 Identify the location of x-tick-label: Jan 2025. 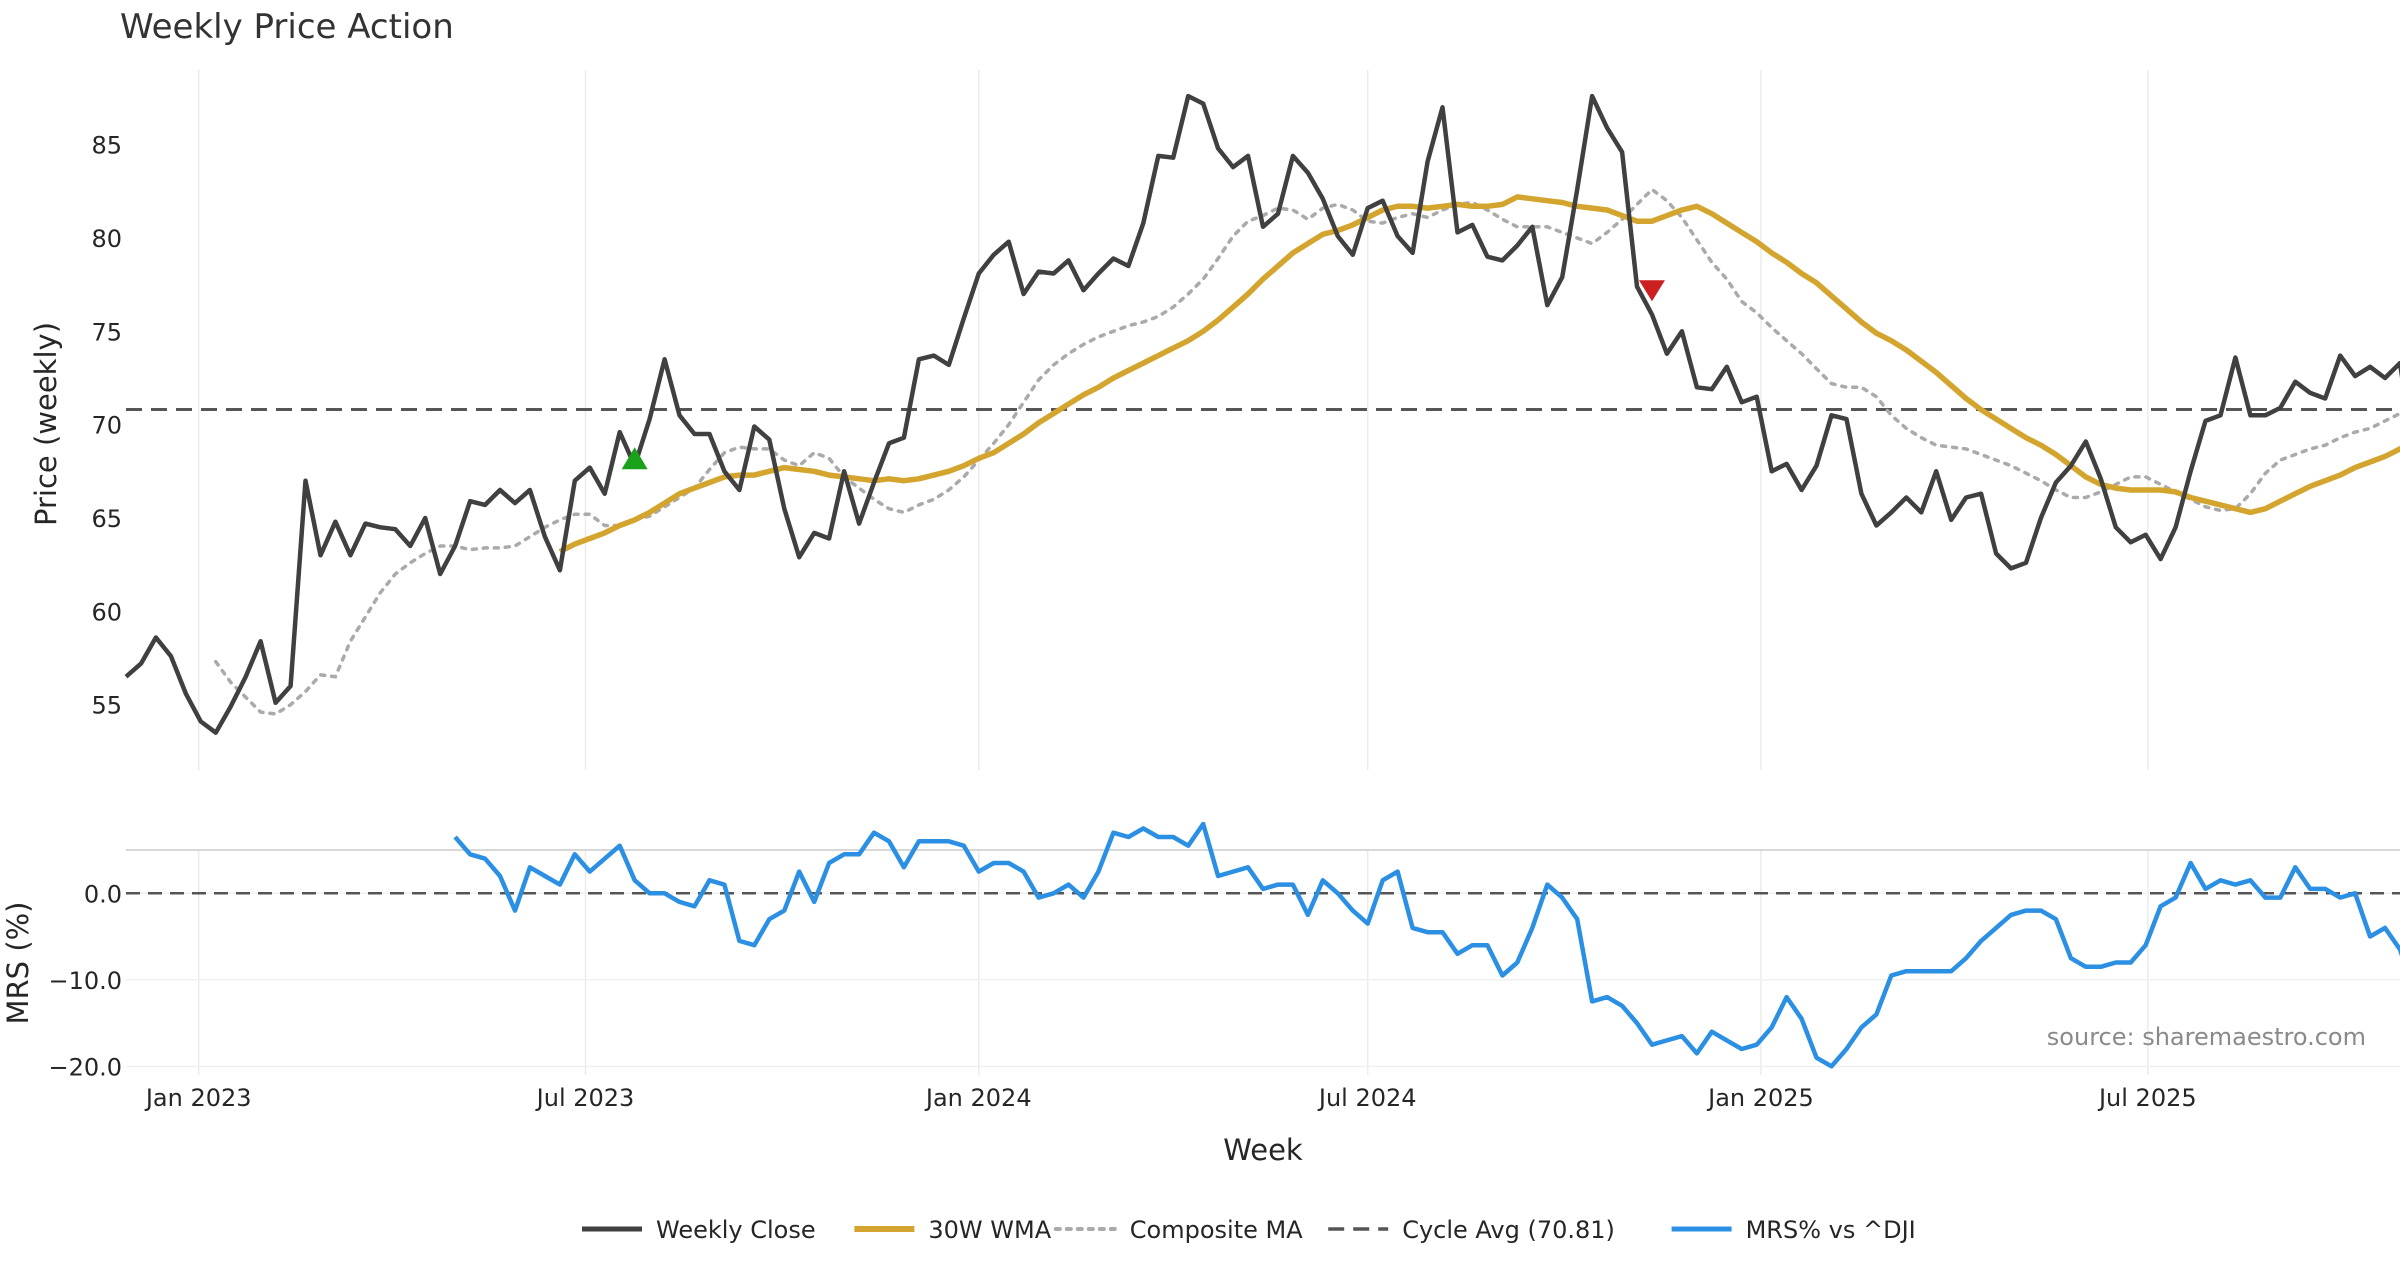
(1760, 1098).